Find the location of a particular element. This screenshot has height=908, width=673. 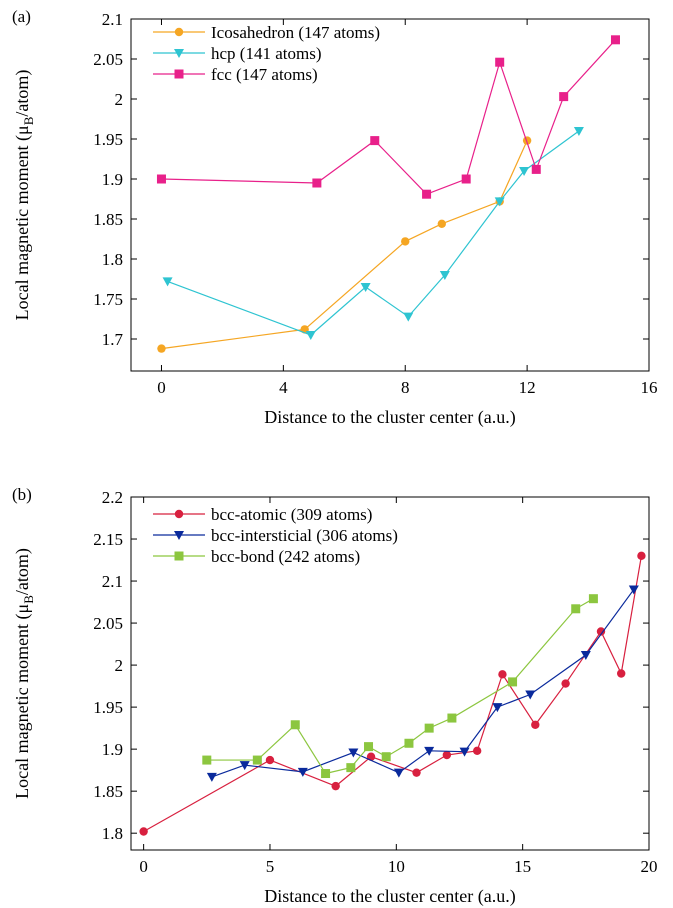

panel-b-x-tick-label: 20 is located at coordinates (649, 866).